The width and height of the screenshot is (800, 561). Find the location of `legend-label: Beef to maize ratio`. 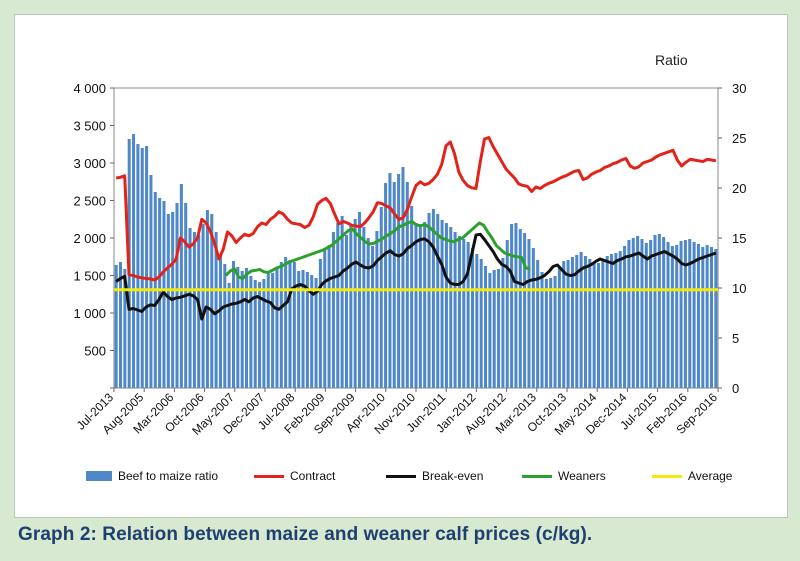

legend-label: Beef to maize ratio is located at coordinates (168, 476).